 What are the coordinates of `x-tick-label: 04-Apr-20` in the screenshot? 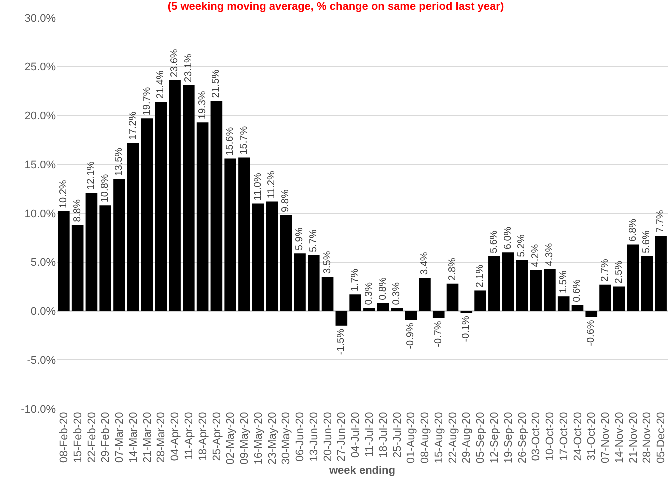 It's located at (176, 437).